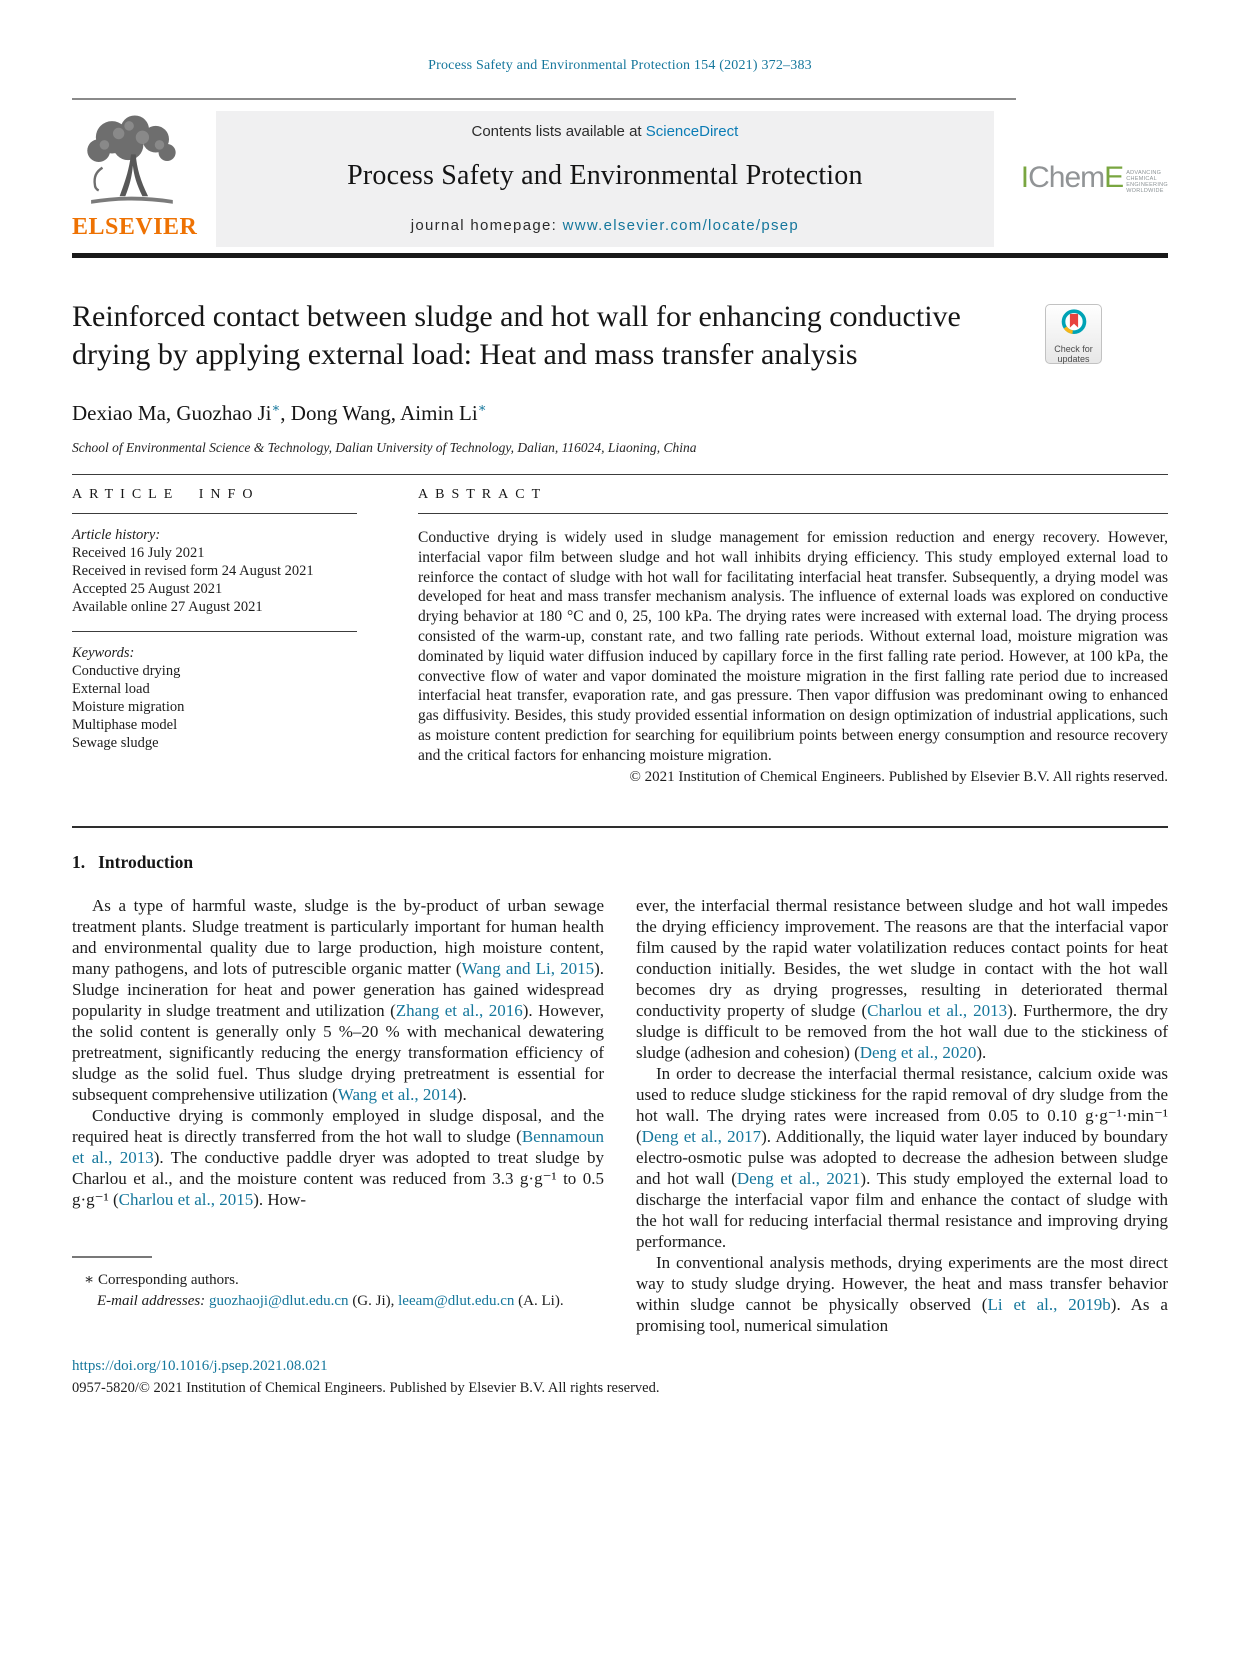 This screenshot has width=1241, height=1654. What do you see at coordinates (544, 99) in the screenshot?
I see `top-divider` at bounding box center [544, 99].